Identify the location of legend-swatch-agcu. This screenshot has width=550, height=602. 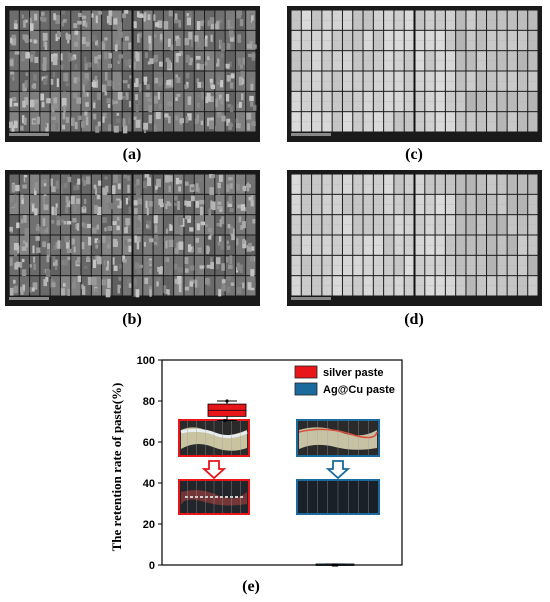
(306, 389).